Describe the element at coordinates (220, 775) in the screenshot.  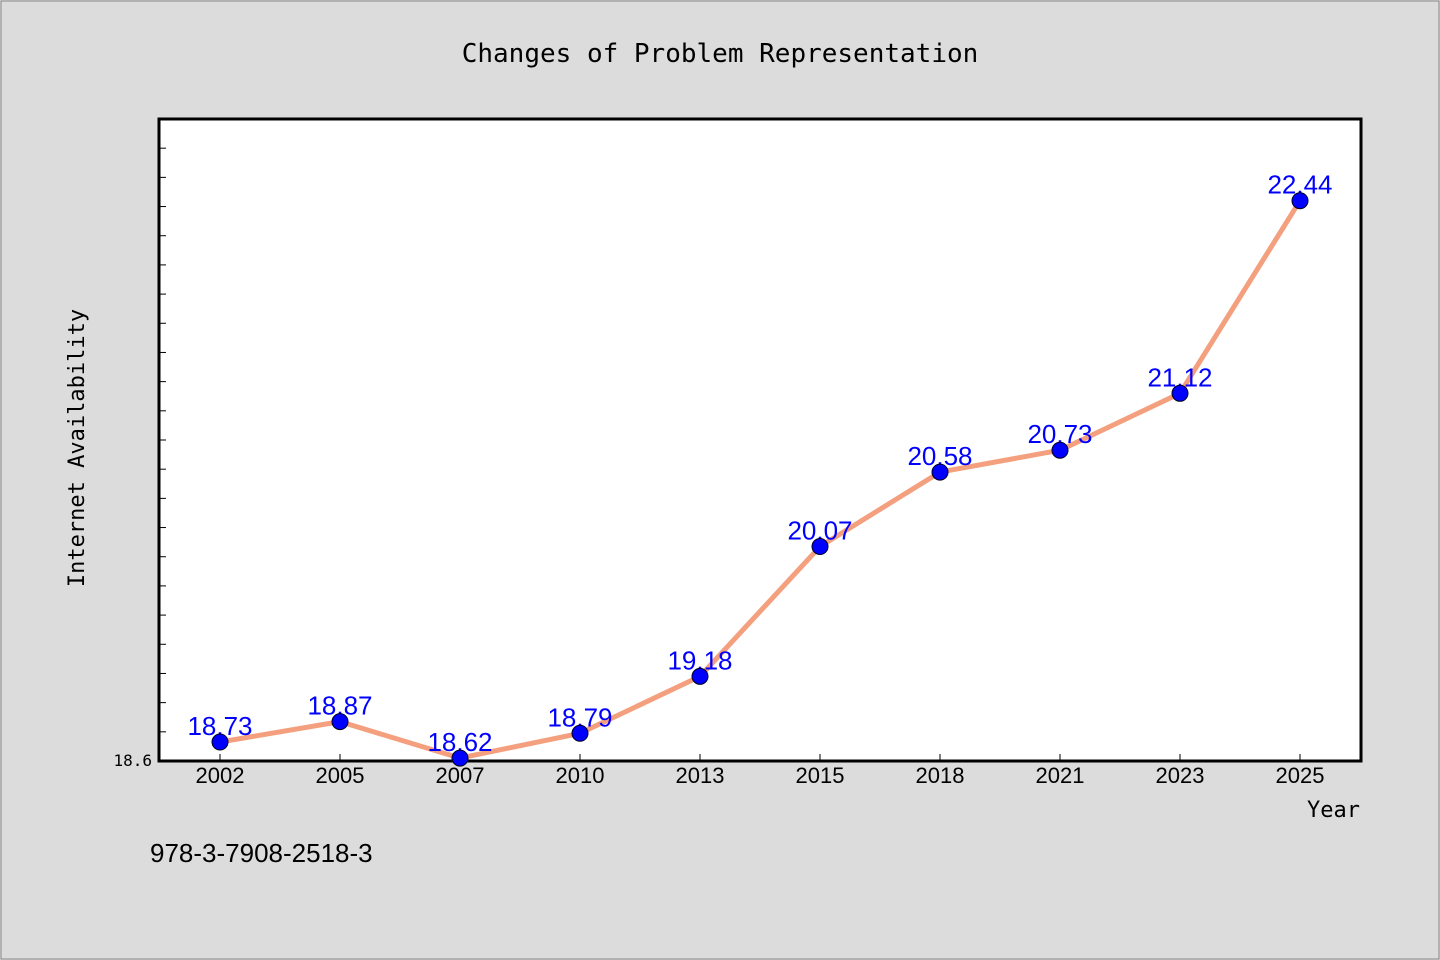
I see `x-tick-label: 2002` at that location.